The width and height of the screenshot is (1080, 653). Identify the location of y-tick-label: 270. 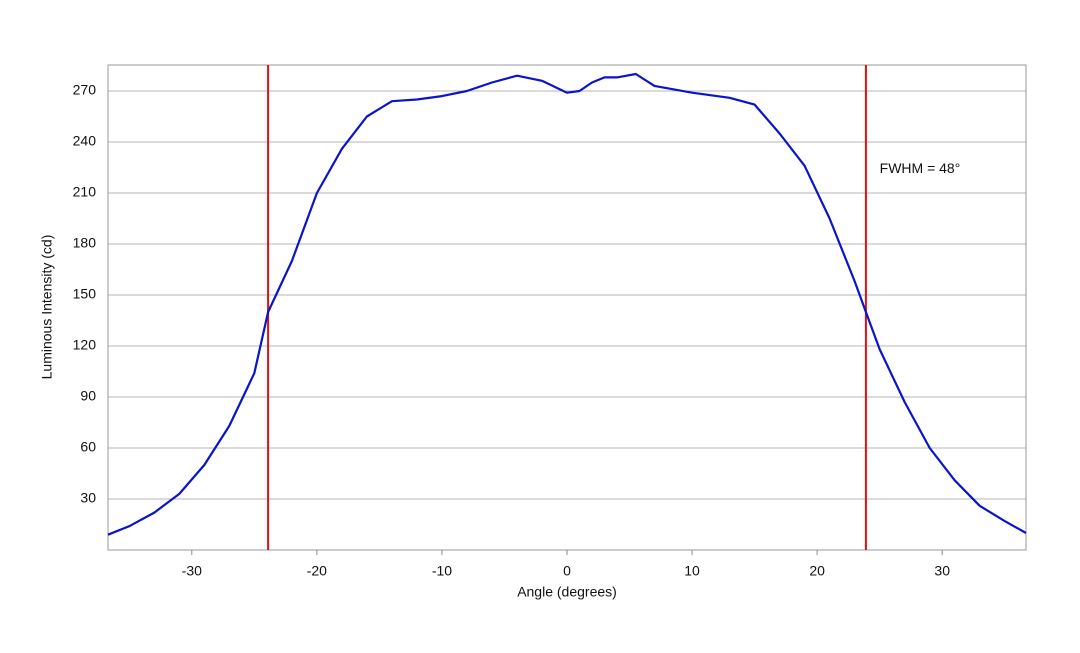
(85, 90).